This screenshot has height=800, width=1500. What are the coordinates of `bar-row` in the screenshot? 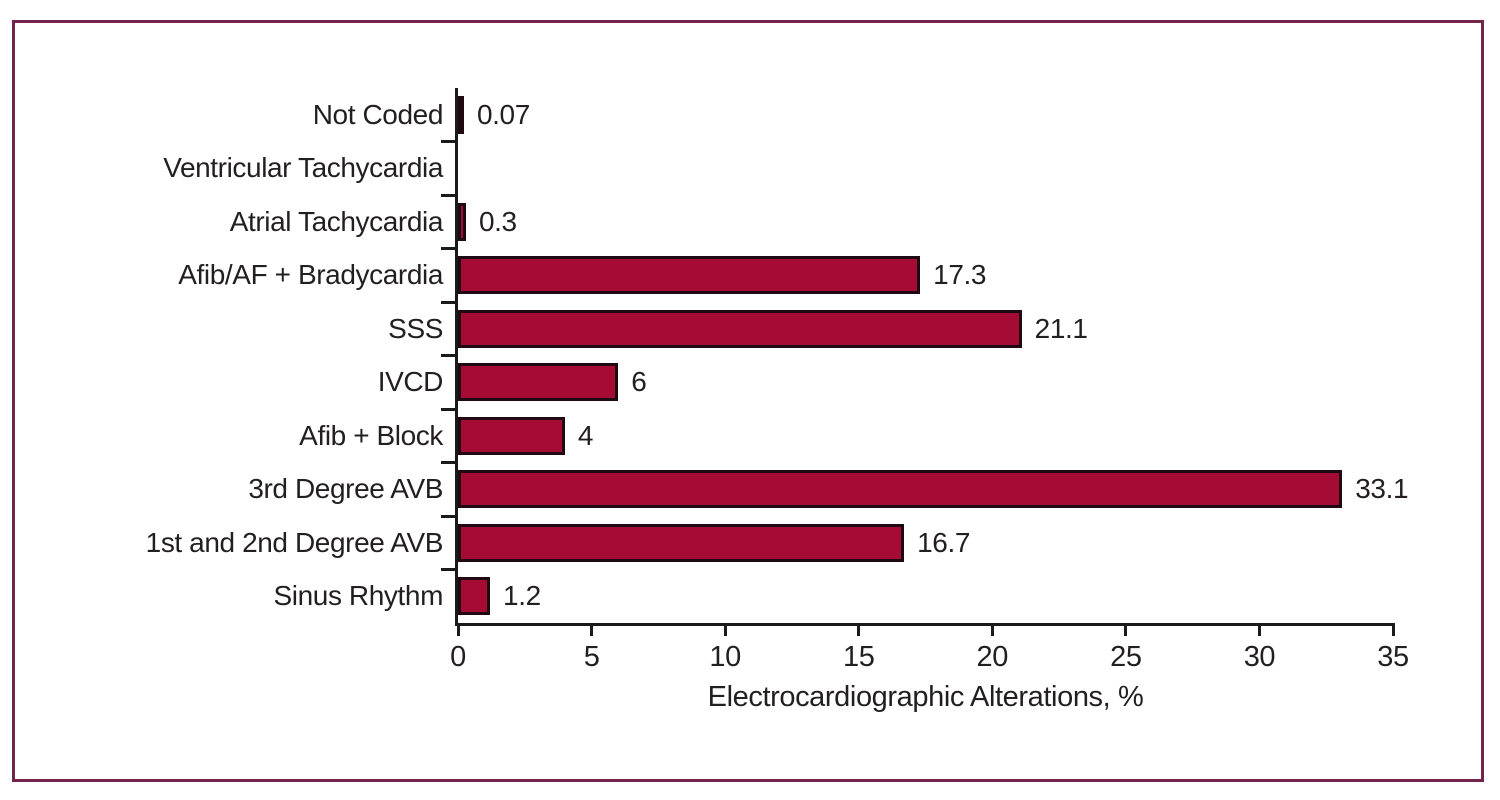 It's located at (925, 169).